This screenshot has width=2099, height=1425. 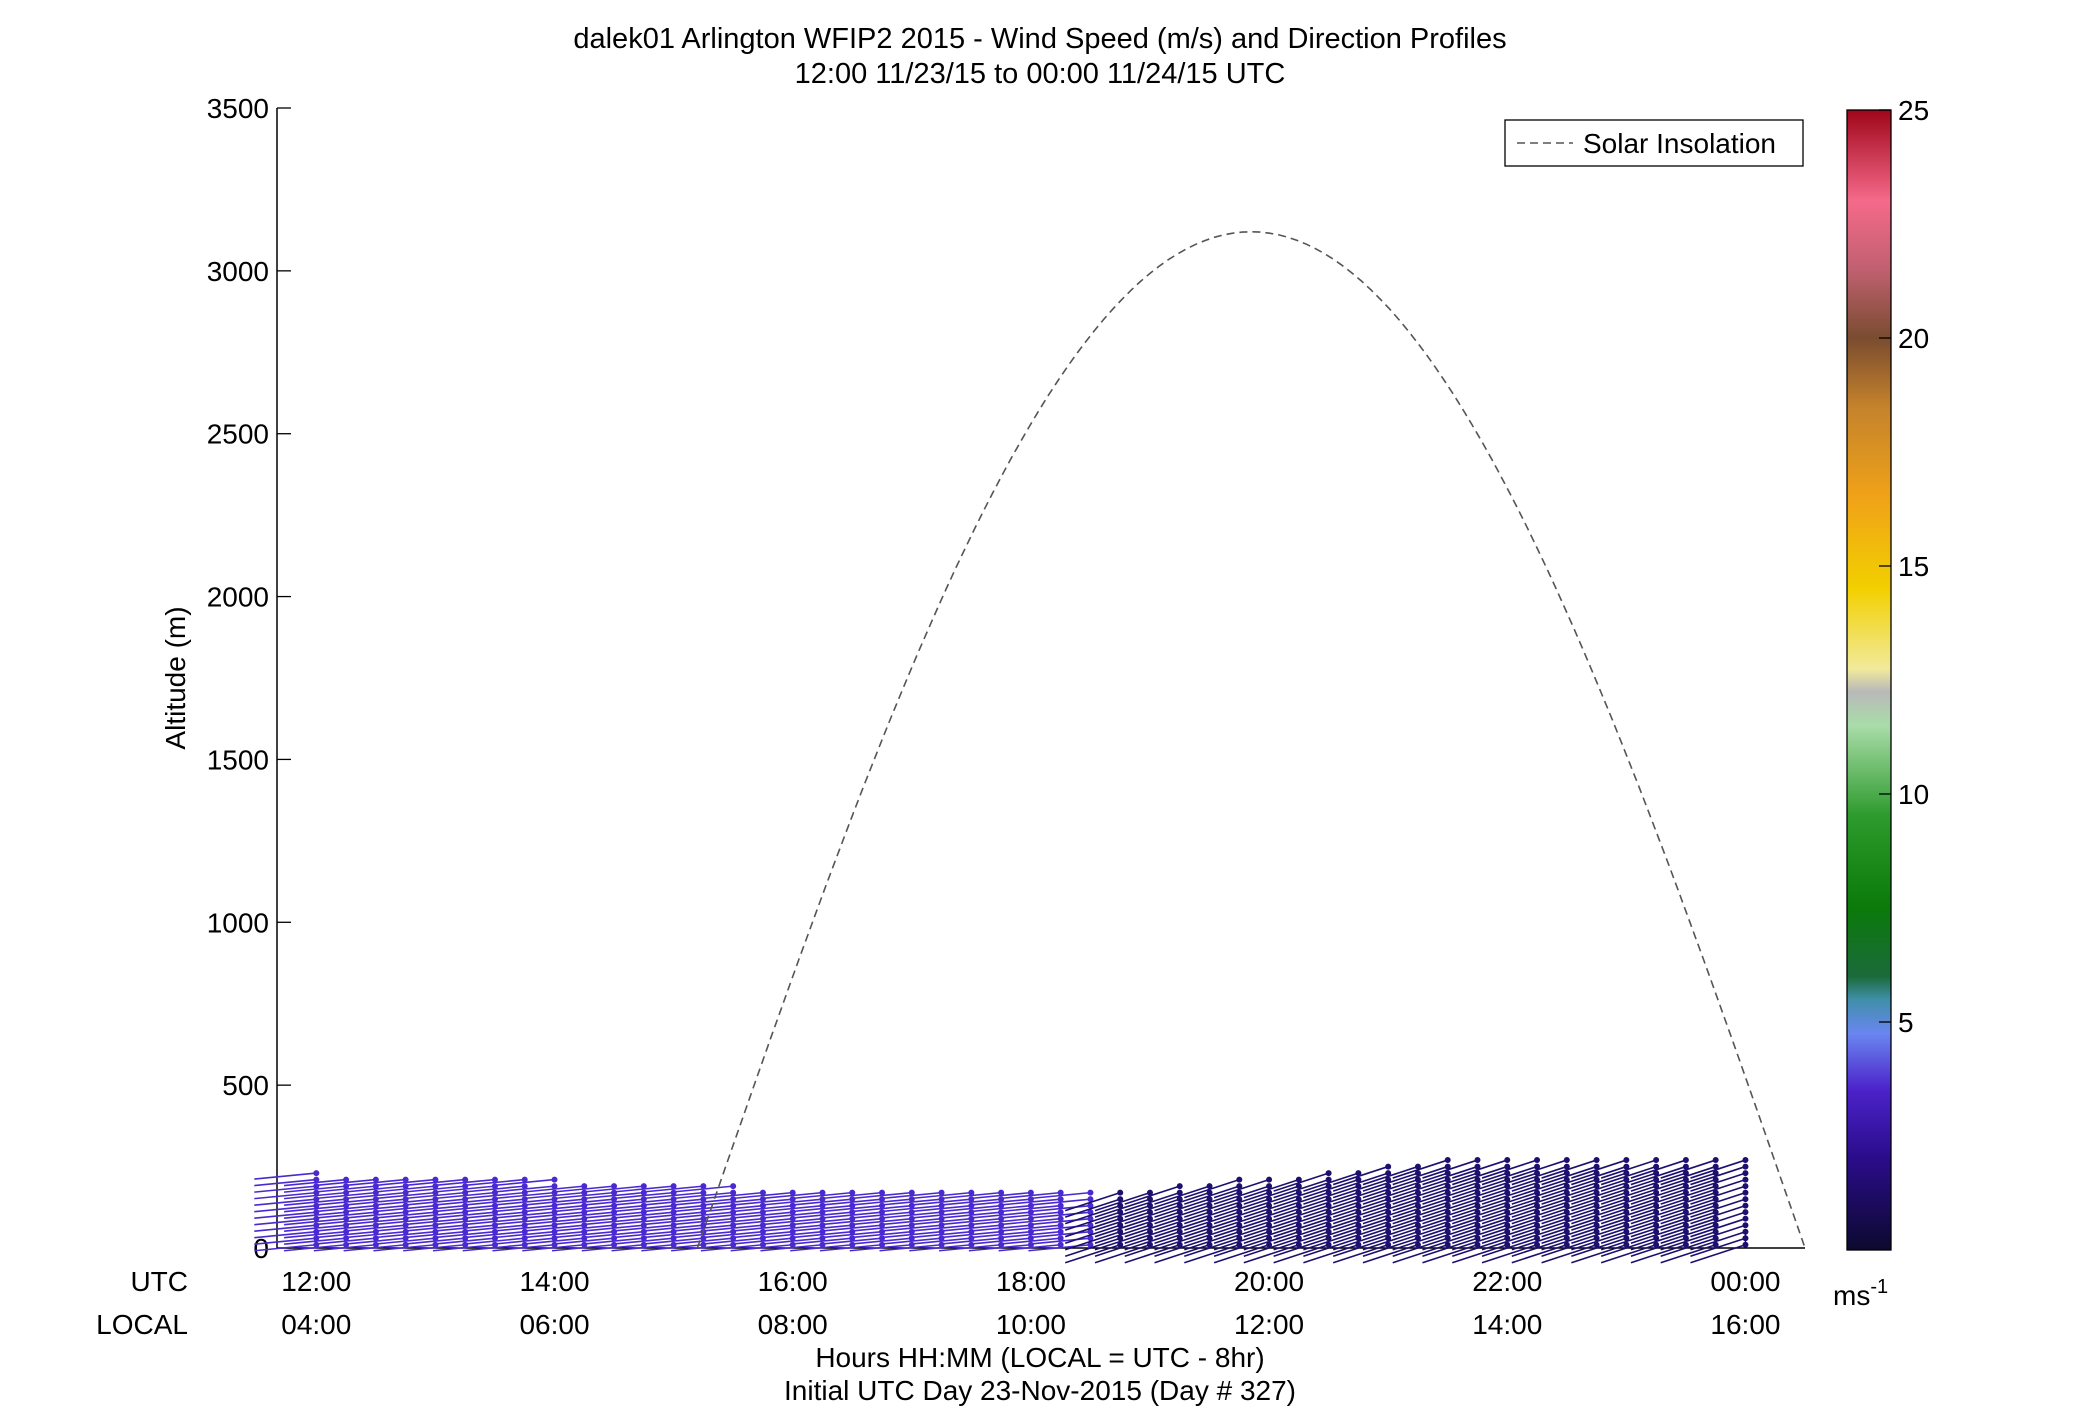 What do you see at coordinates (1869, 680) in the screenshot?
I see `colorbar-gradient` at bounding box center [1869, 680].